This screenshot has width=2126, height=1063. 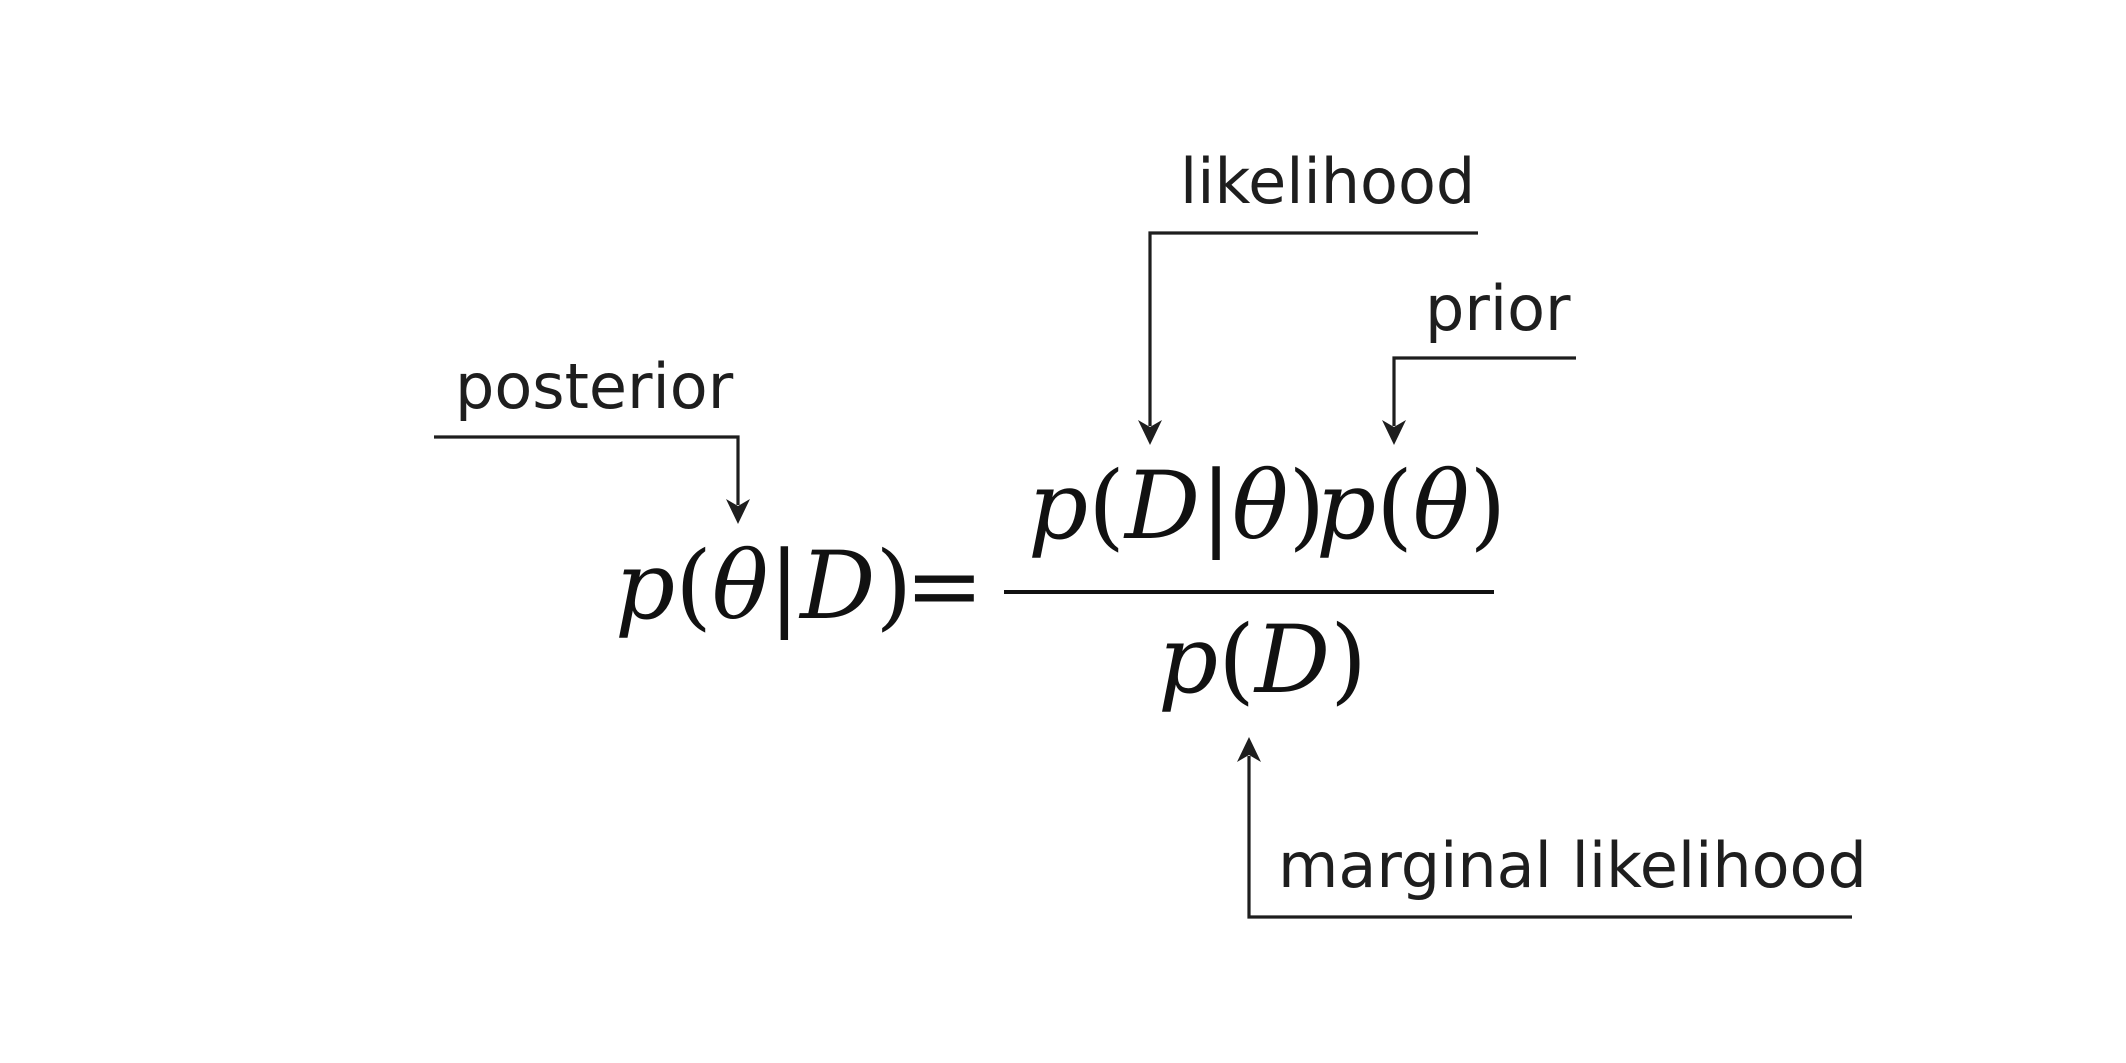 I want to click on prior-arrowhead, so click(x=1394, y=432).